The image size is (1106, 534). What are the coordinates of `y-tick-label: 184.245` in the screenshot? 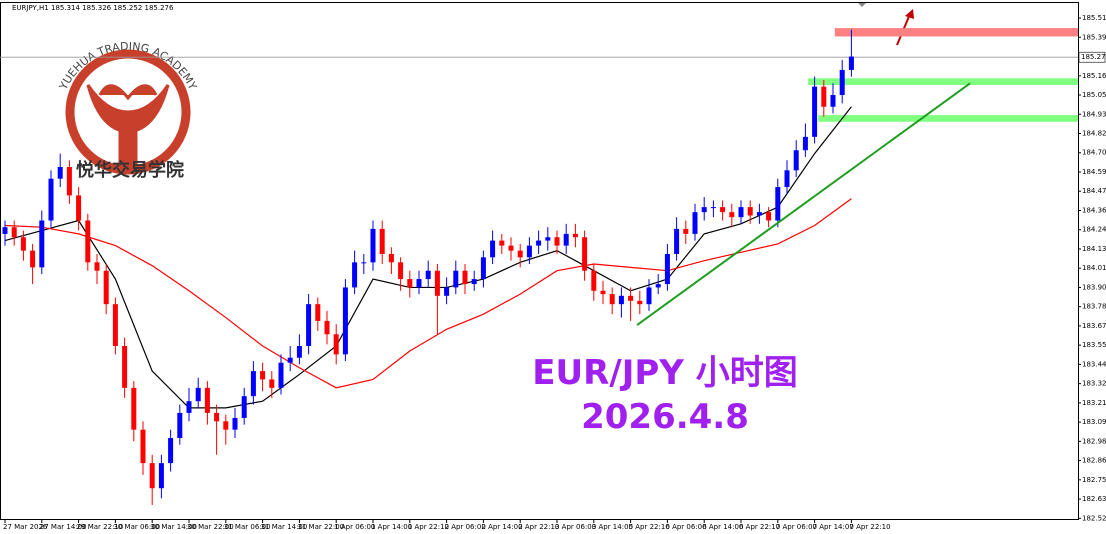 It's located at (1094, 230).